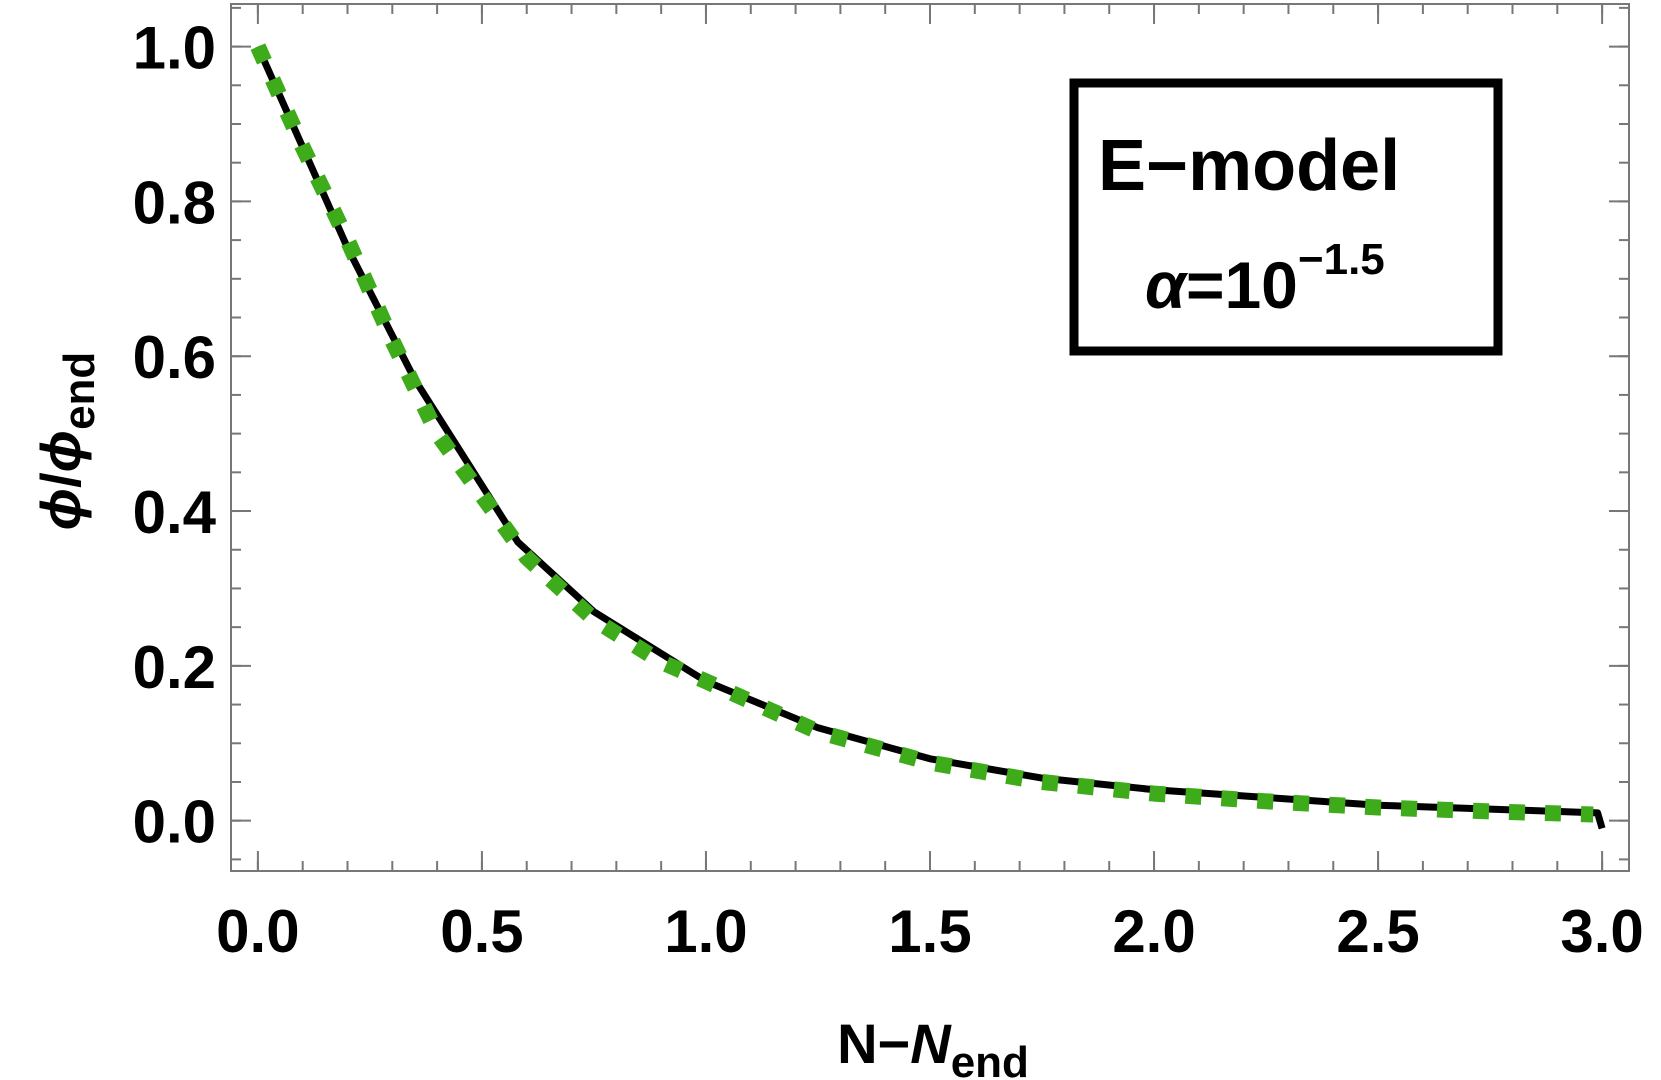 The height and width of the screenshot is (1080, 1661). I want to click on x-tick-label: 1.5, so click(929, 931).